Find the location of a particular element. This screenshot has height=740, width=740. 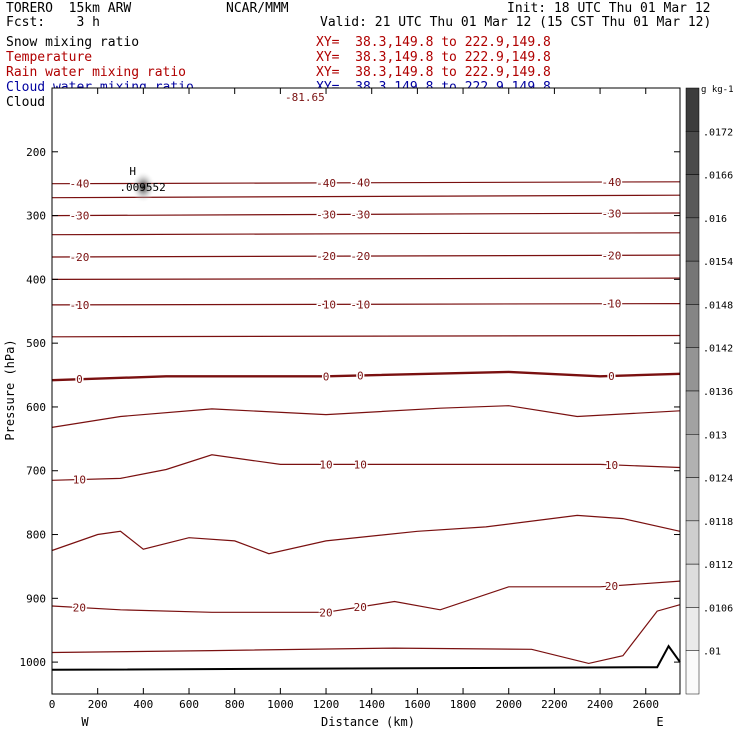

legend-label: Snow mixing ratio is located at coordinates (73, 42).